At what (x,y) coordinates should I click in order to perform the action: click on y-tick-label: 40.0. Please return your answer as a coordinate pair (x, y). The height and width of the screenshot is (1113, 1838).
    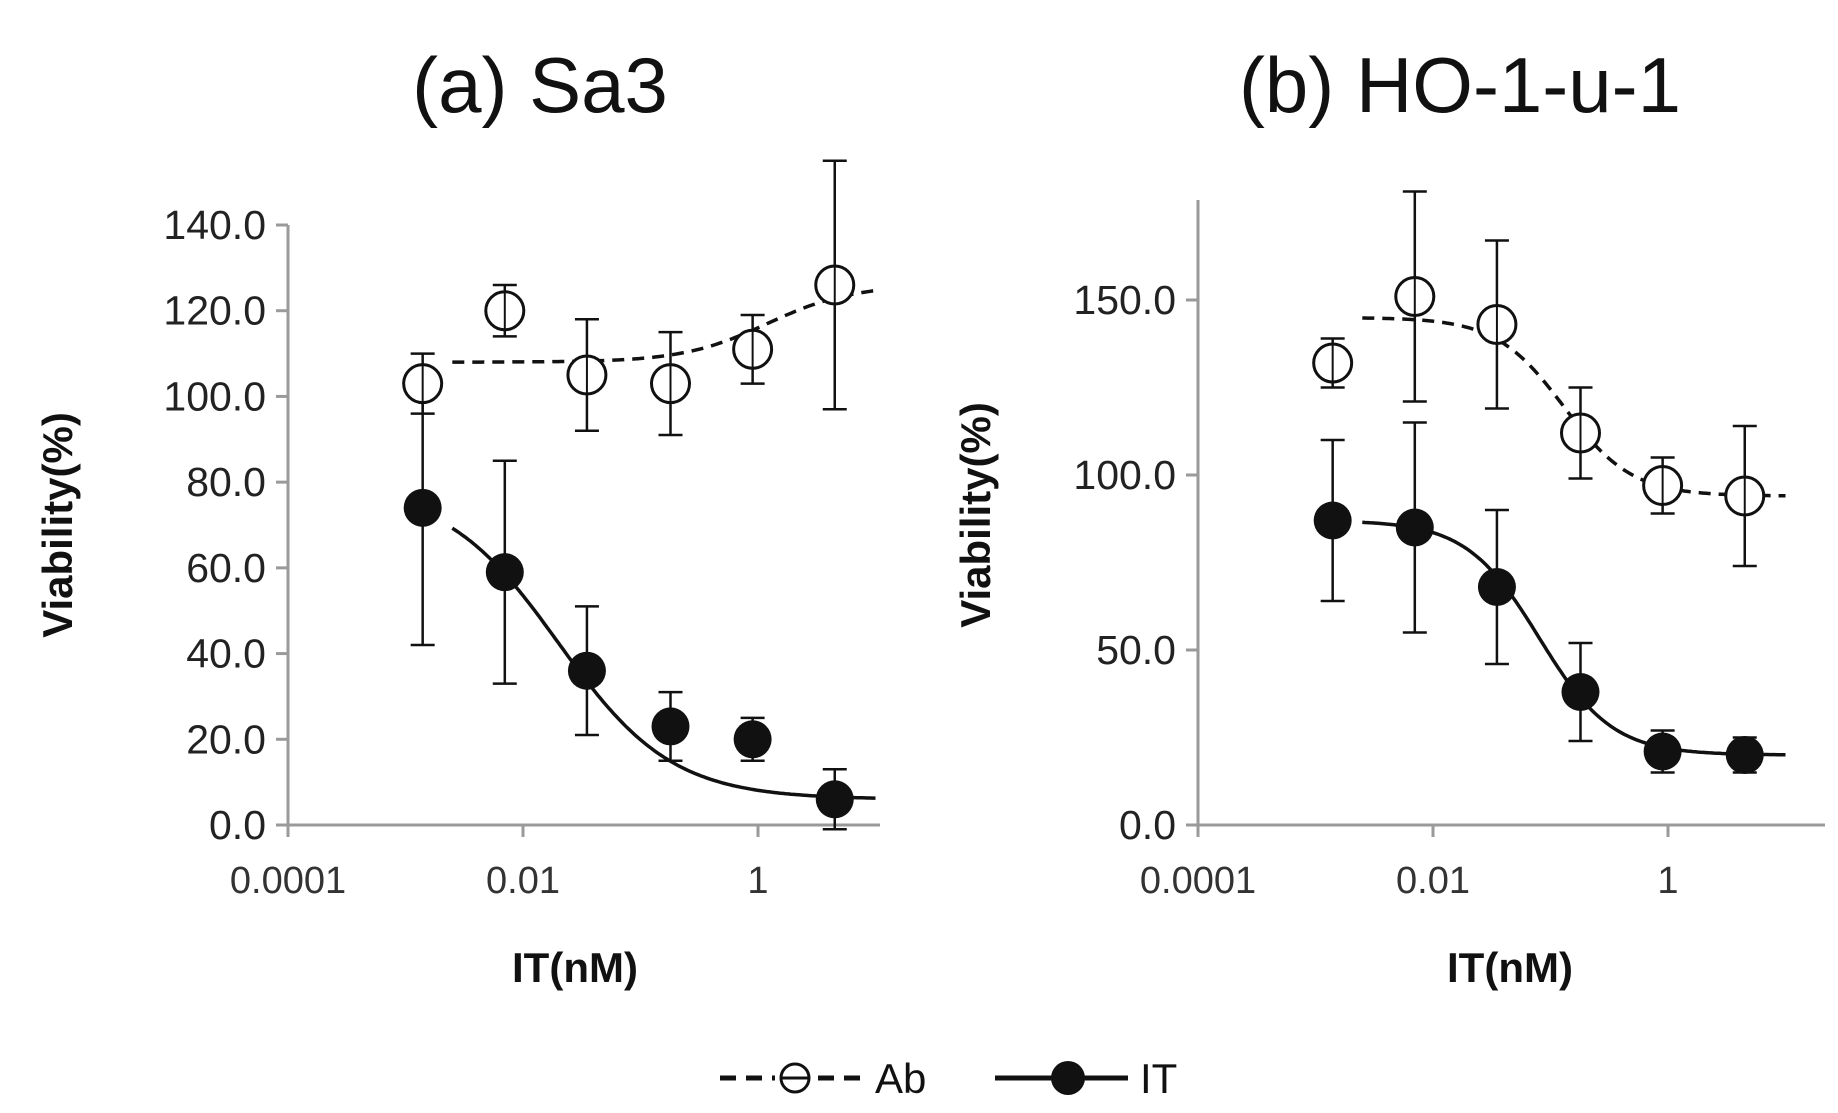
    Looking at the image, I should click on (226, 654).